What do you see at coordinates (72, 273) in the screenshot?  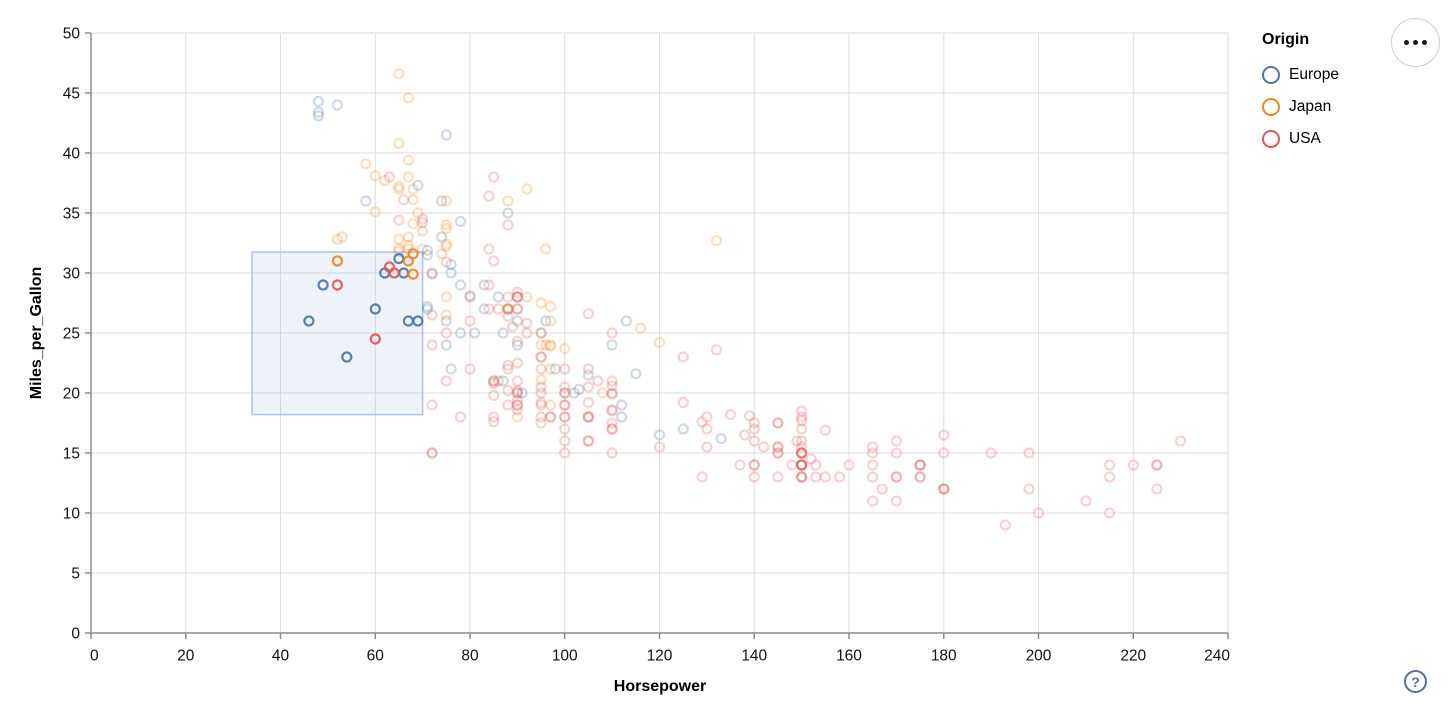 I see `y-tick-label: 30` at bounding box center [72, 273].